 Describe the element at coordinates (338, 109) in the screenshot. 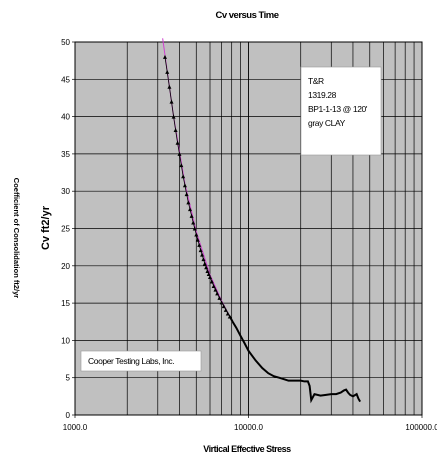

I see `info-line: BP1-1-13 @ 120'` at that location.